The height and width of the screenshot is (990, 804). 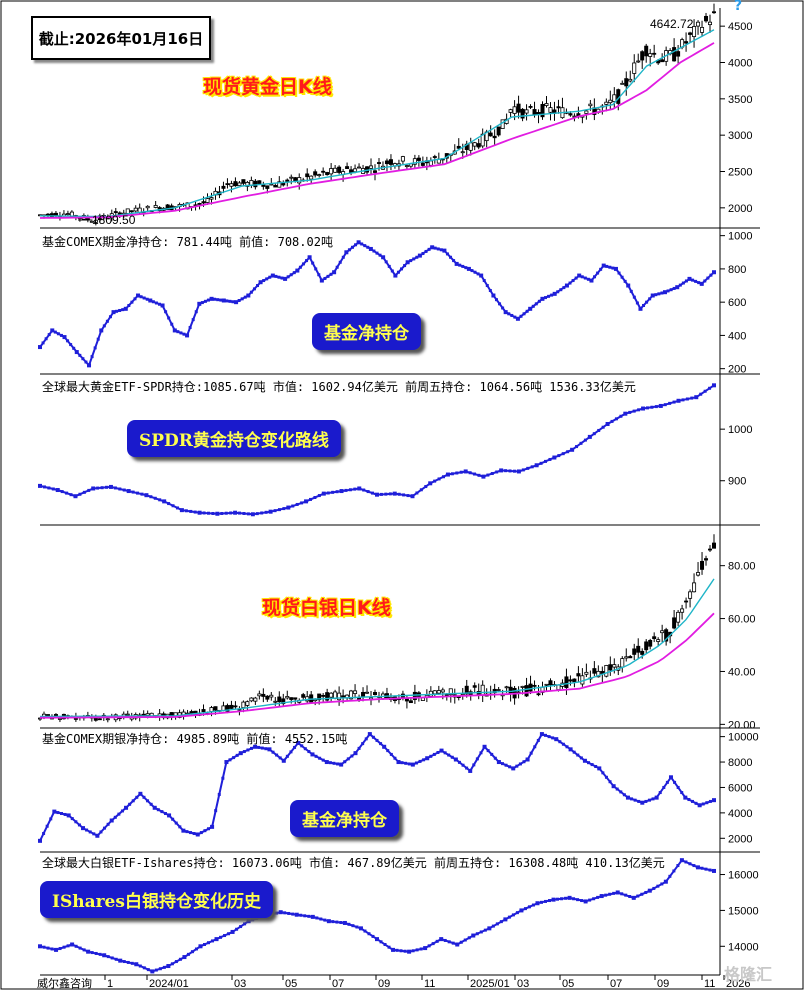 What do you see at coordinates (737, 370) in the screenshot?
I see `y-tick-label: 200` at bounding box center [737, 370].